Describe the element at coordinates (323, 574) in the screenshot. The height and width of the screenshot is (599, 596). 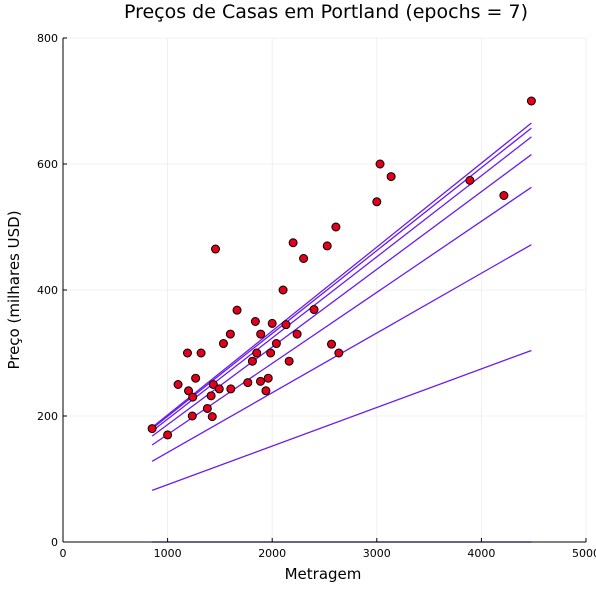
I see `x-axis-label: Metragem` at that location.